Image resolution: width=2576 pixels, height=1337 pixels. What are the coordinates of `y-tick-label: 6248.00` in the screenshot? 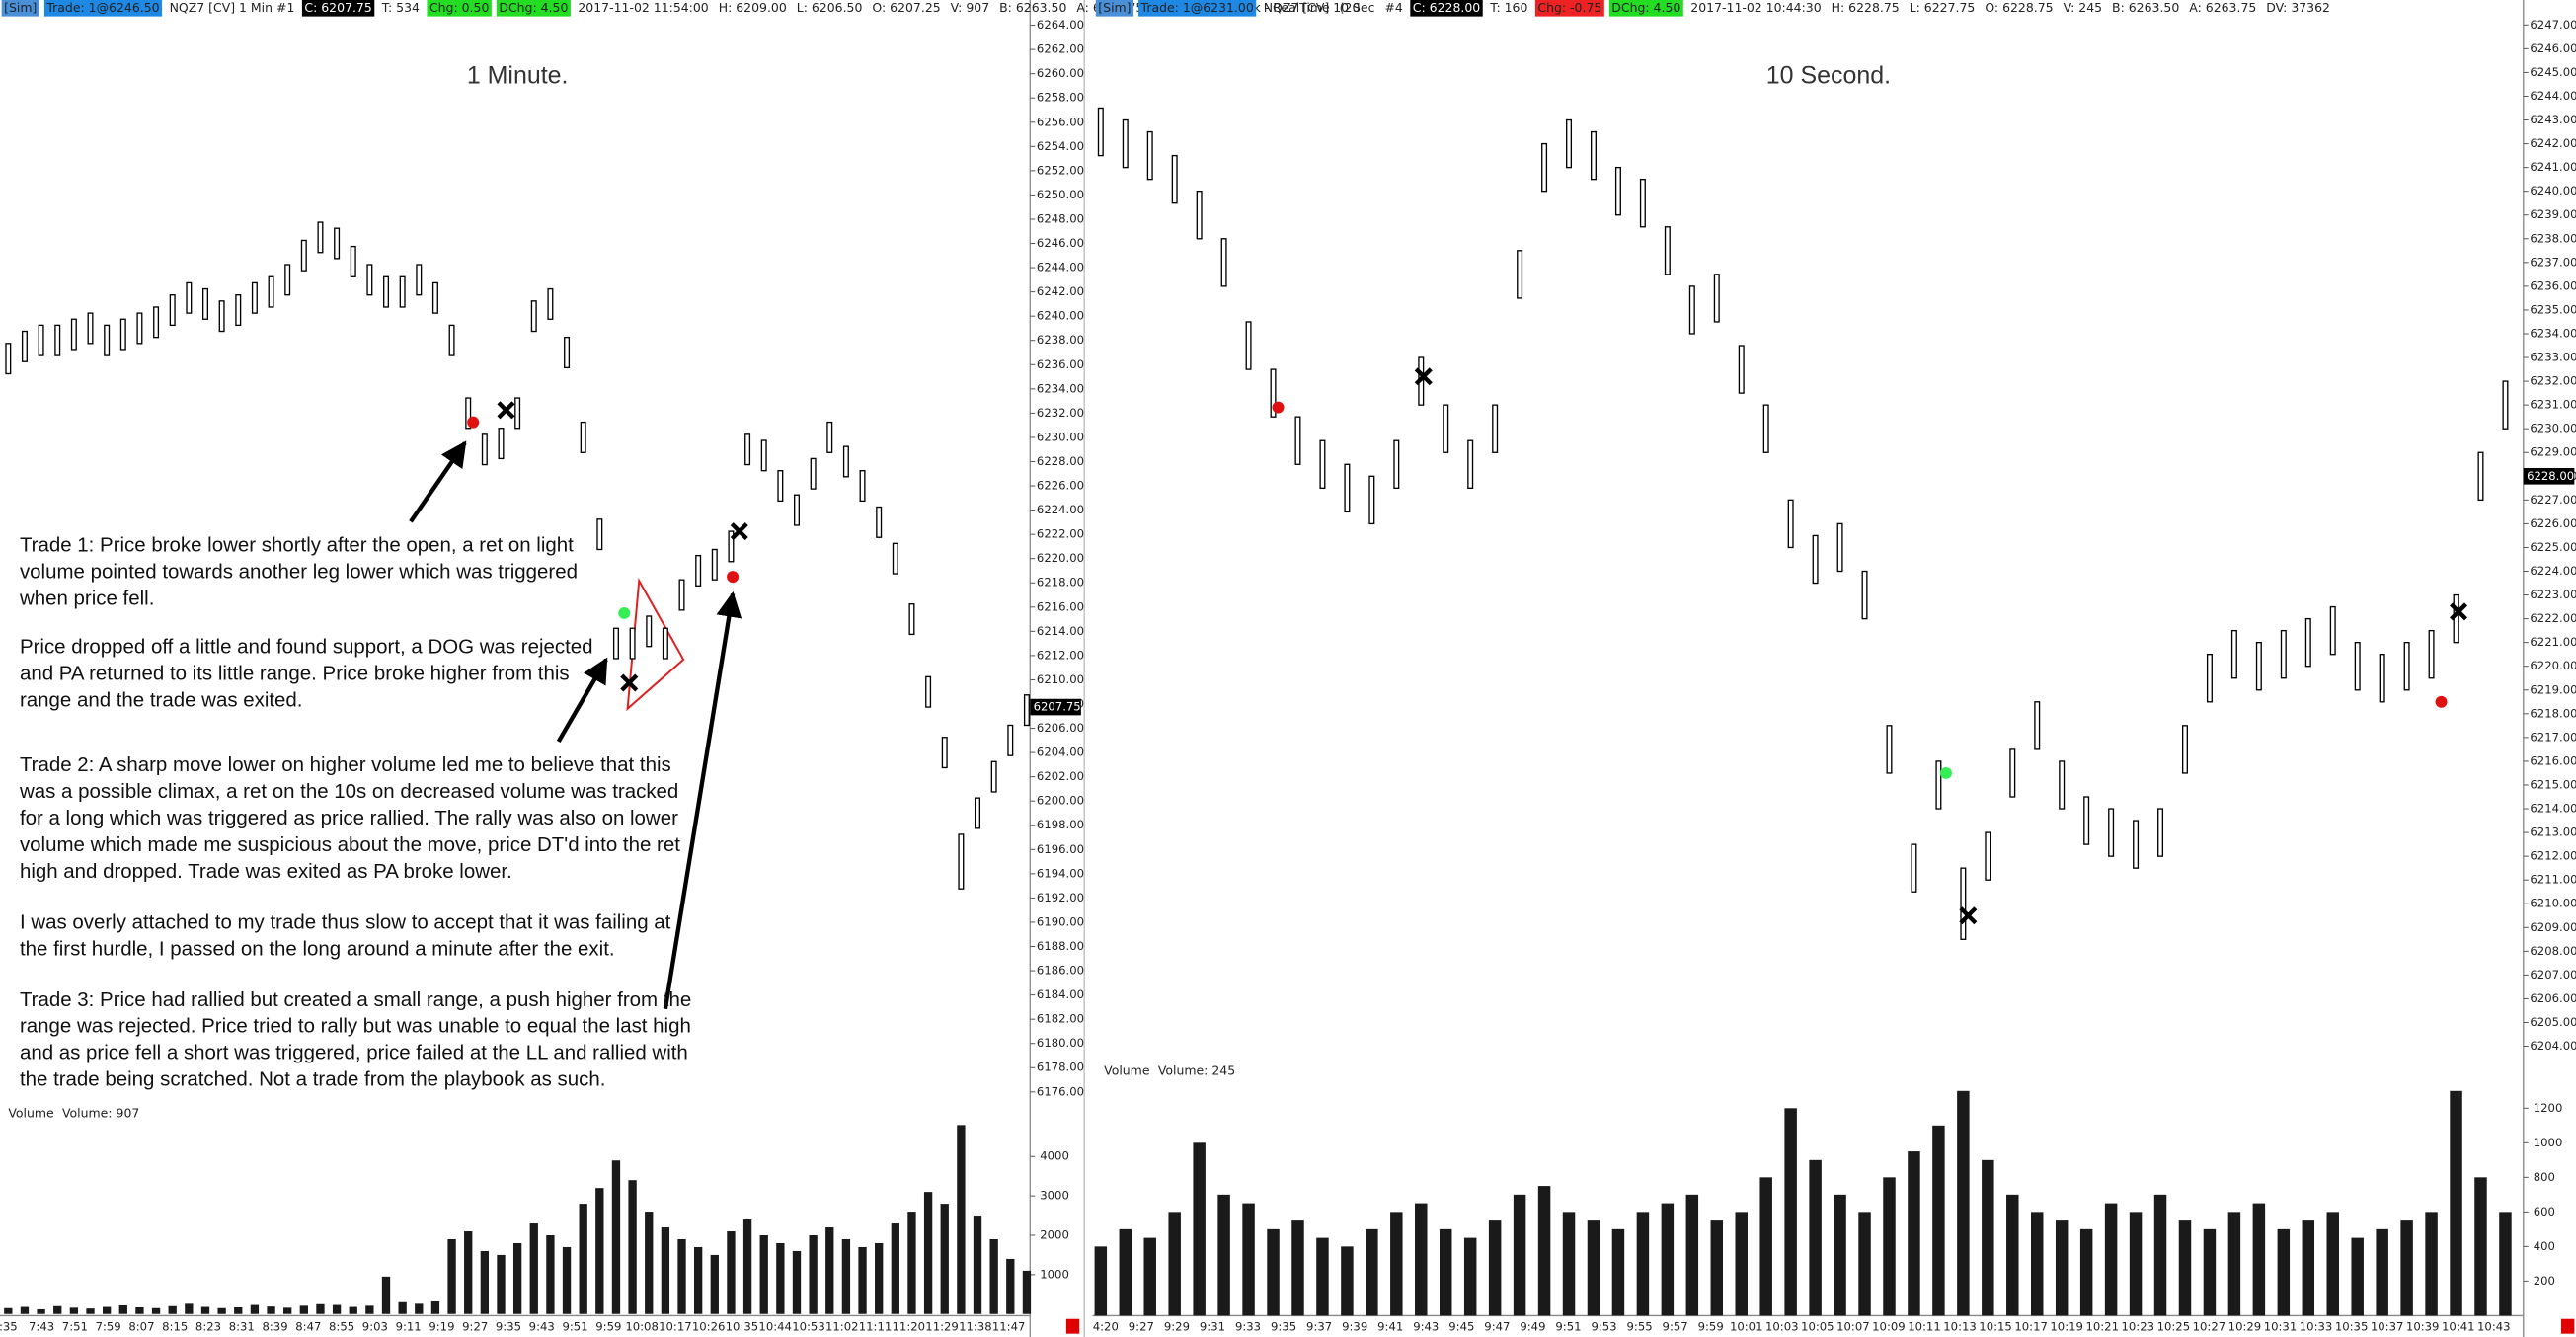 It's located at (1060, 218).